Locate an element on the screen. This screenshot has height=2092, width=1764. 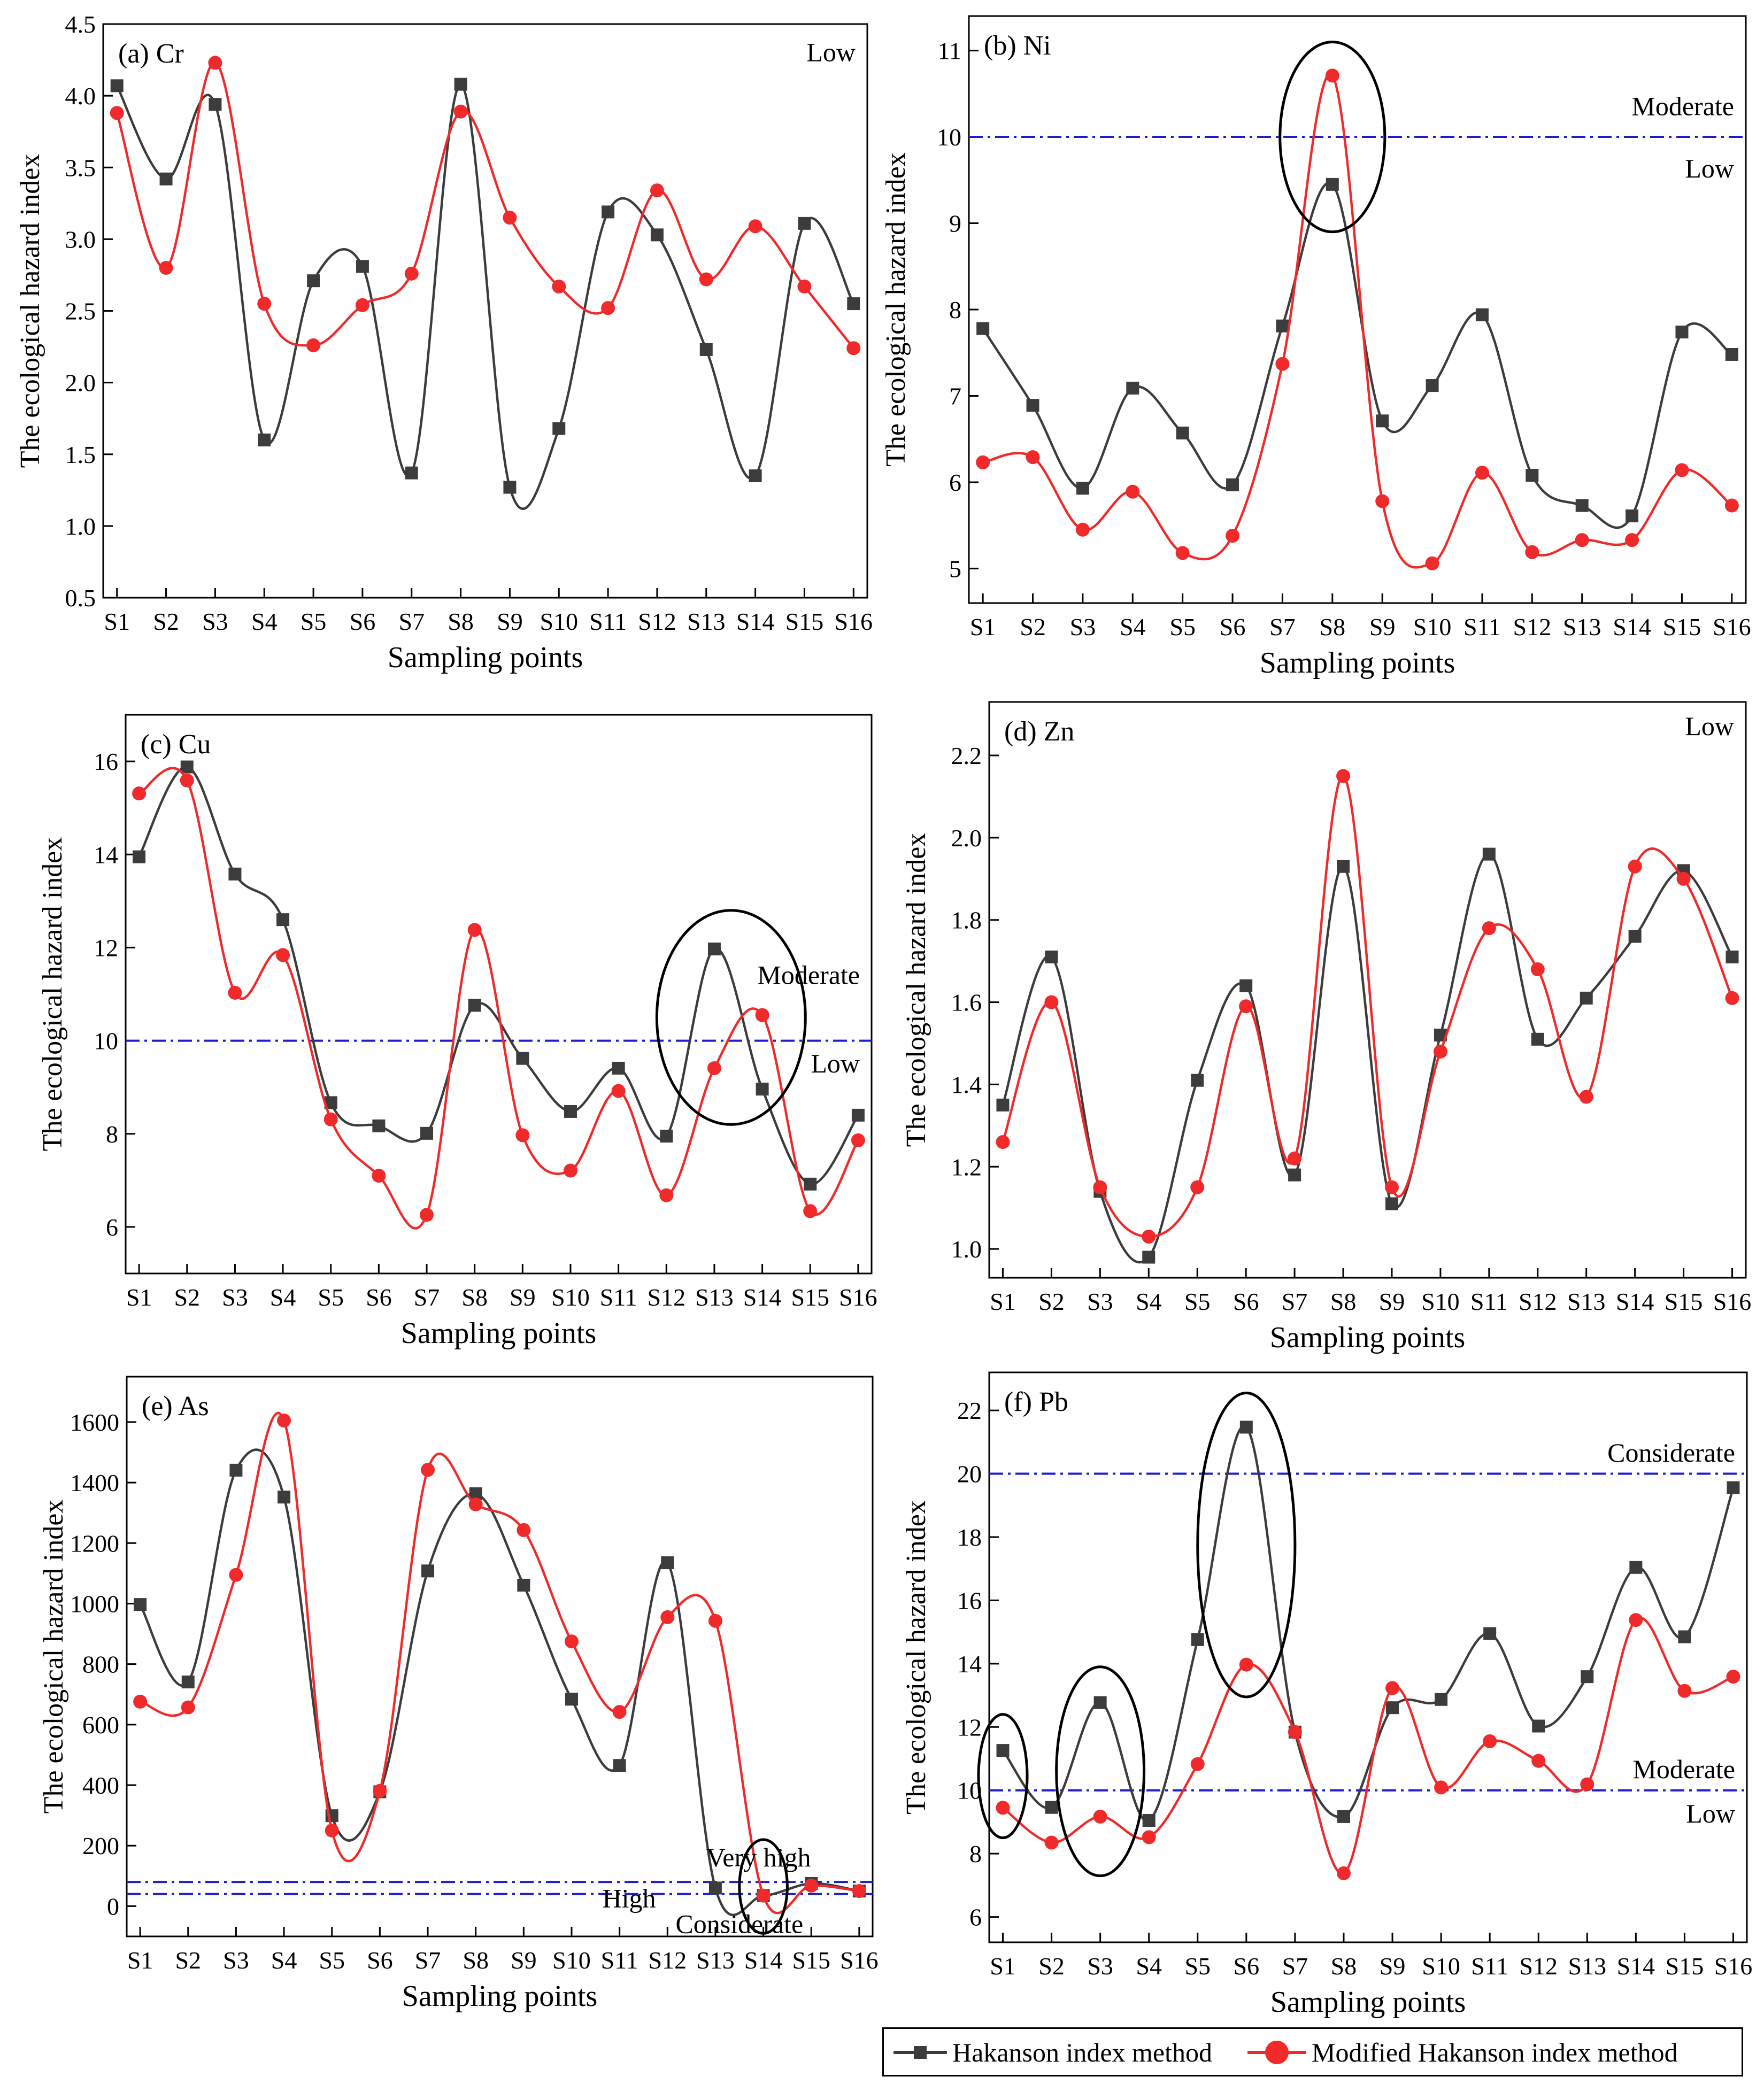
x-tick-label-s3: S3 is located at coordinates (215, 621).